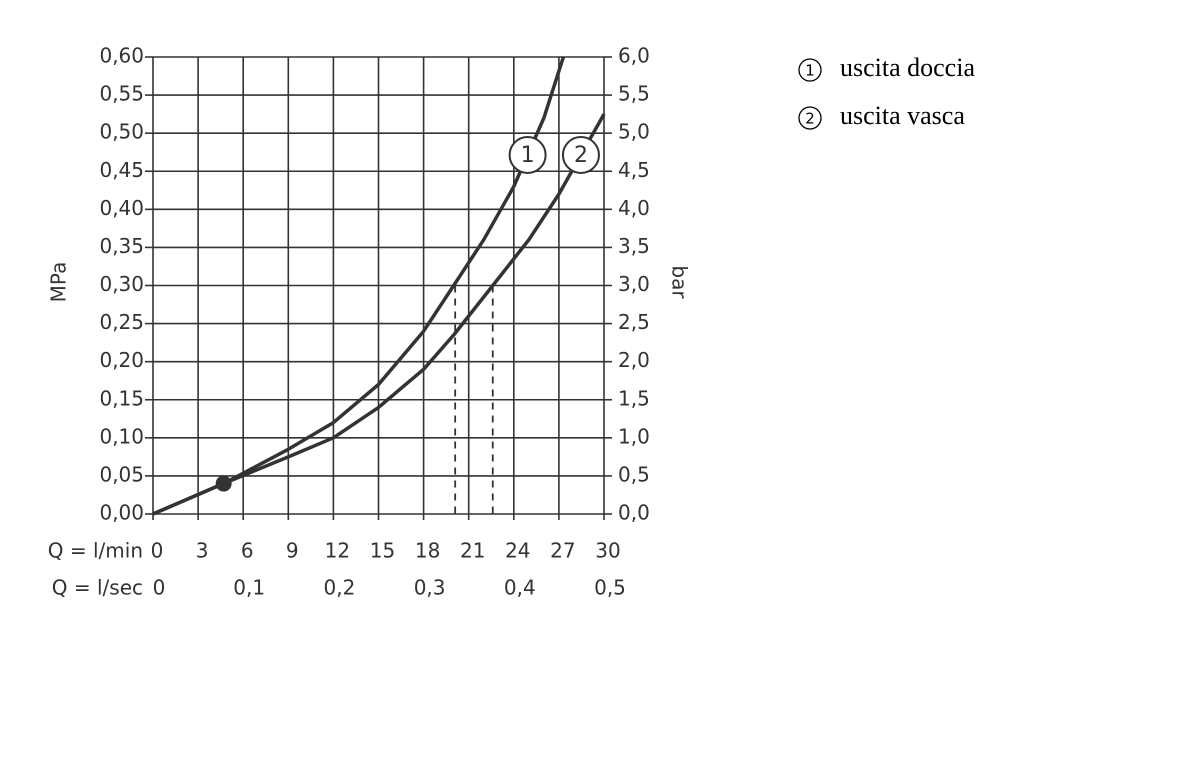  I want to click on x-tick-label: 9, so click(292, 551).